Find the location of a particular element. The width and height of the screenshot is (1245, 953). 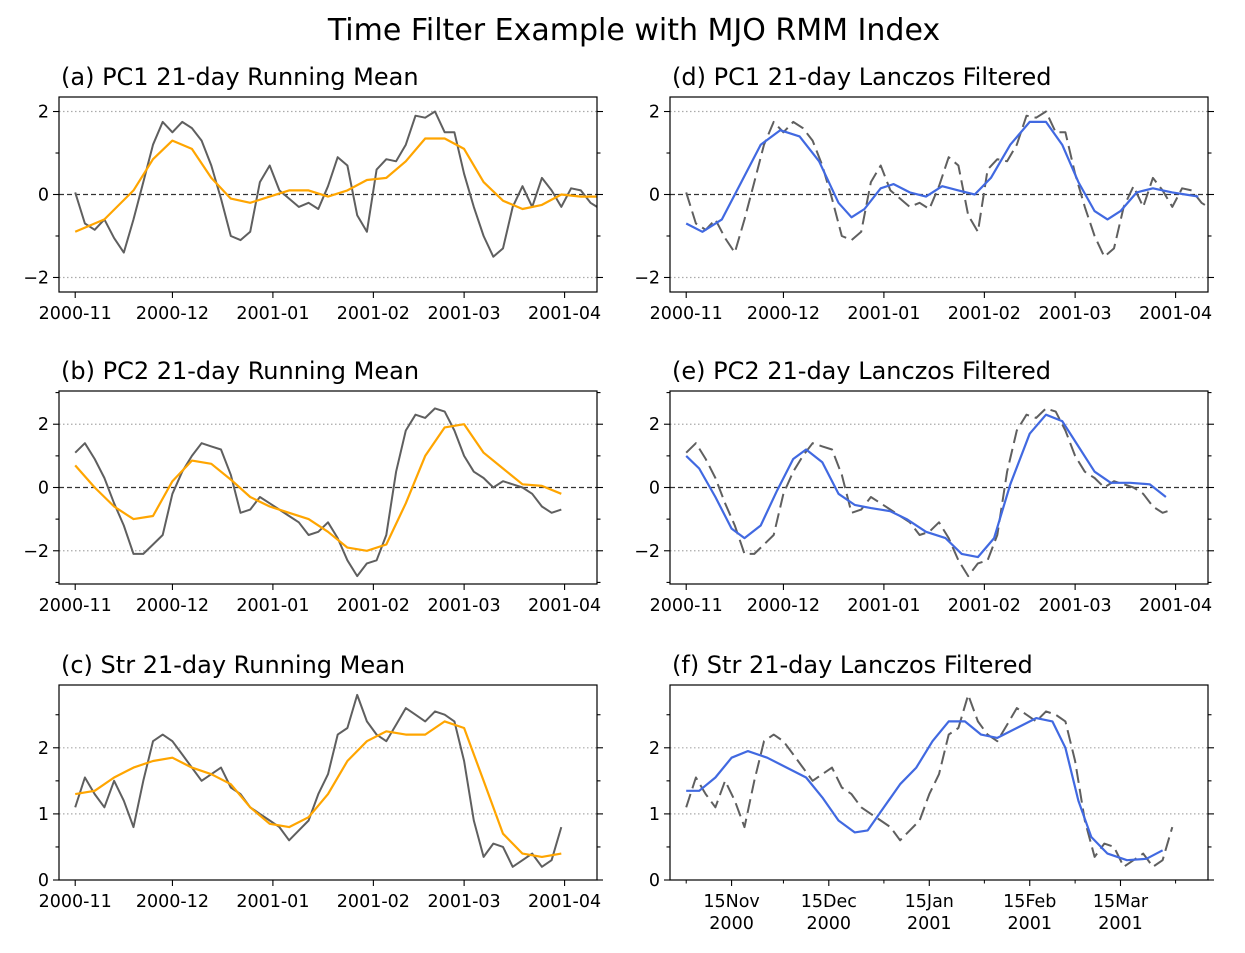

panel-title: (a) PC1 21-day Running Mean is located at coordinates (240, 77).